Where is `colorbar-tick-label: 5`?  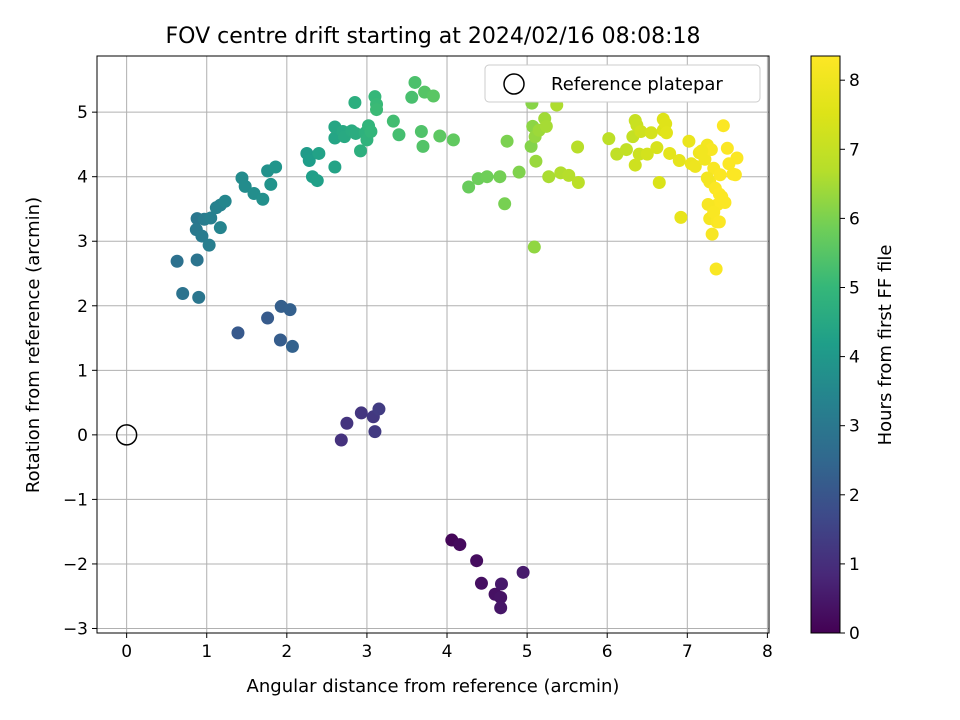 colorbar-tick-label: 5 is located at coordinates (854, 288).